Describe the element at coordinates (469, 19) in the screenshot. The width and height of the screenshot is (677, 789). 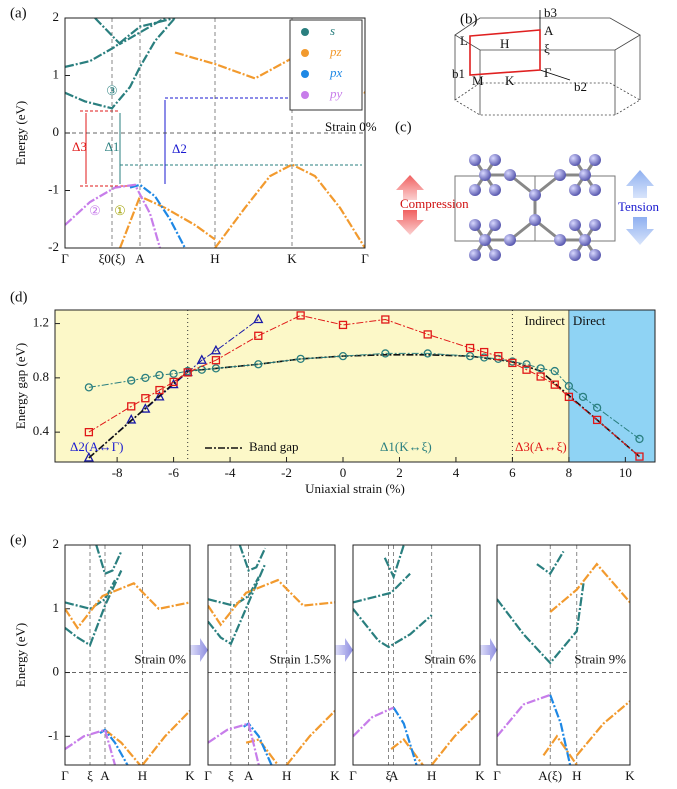
I see `panel-label: (b)` at that location.